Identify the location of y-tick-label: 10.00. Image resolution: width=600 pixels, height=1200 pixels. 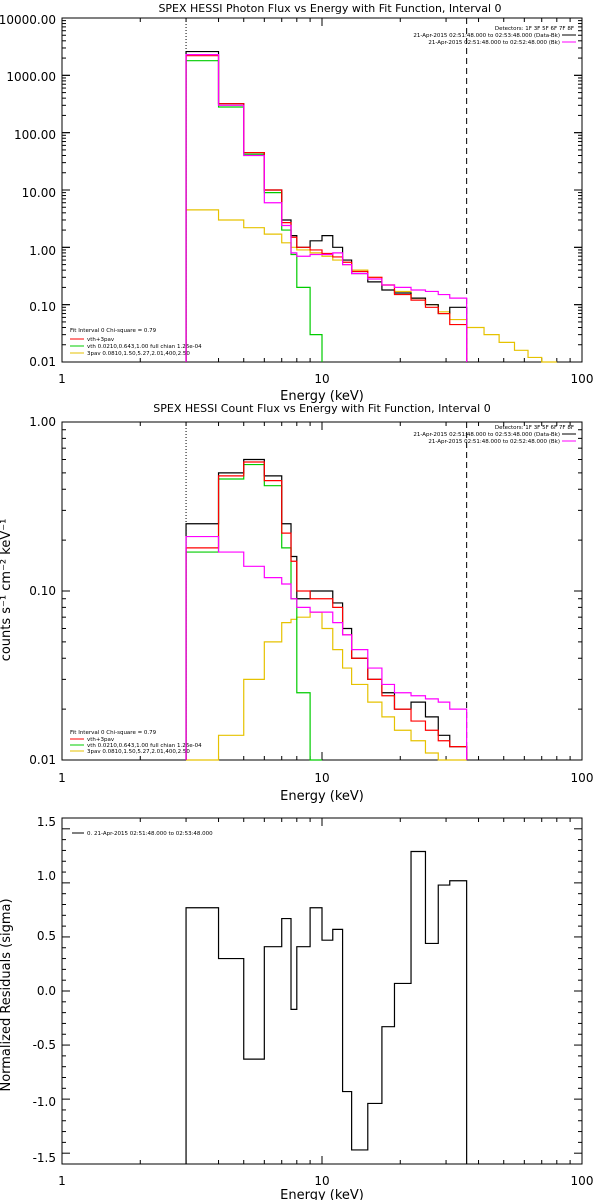
(39, 193).